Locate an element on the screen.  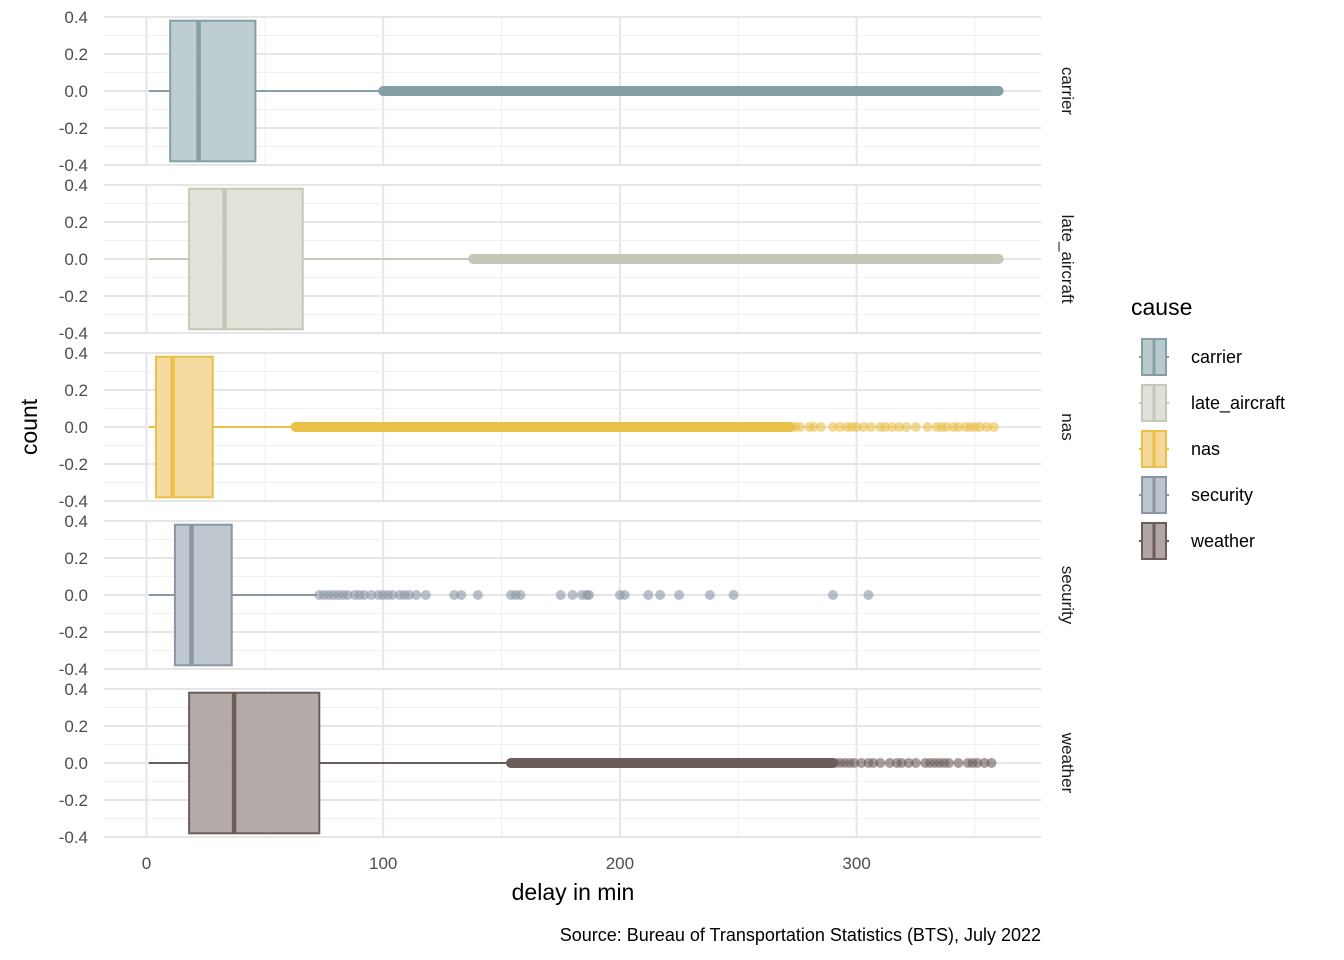
legend-key-nas is located at coordinates (1154, 449).